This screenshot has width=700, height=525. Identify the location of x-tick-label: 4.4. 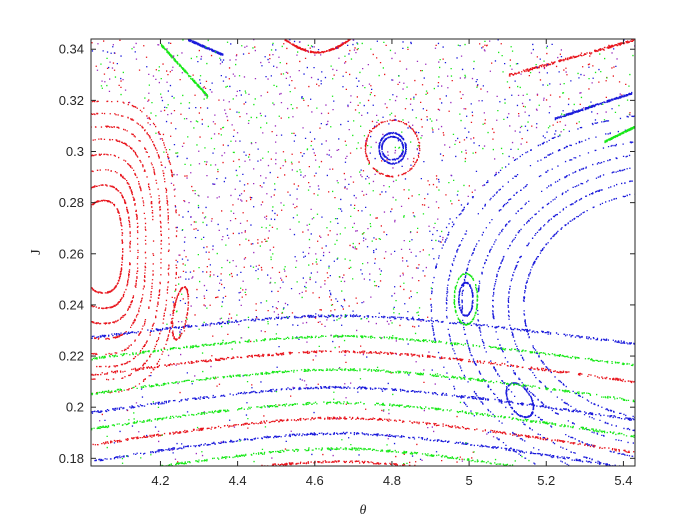
(238, 480).